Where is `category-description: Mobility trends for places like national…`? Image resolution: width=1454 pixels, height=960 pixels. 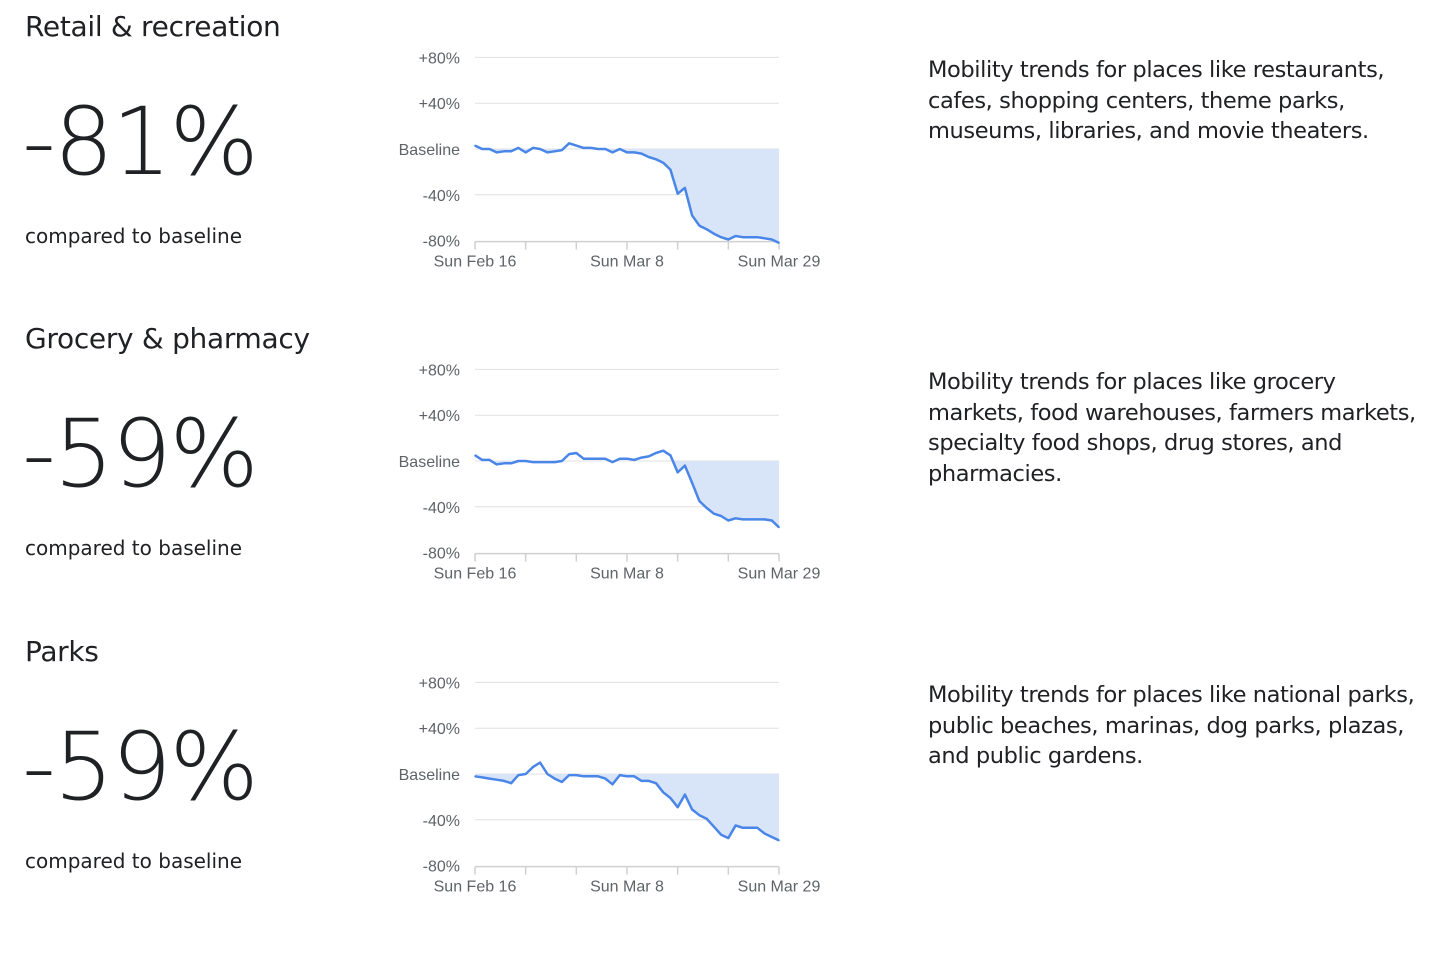
category-description: Mobility trends for places like national… is located at coordinates (1171, 725).